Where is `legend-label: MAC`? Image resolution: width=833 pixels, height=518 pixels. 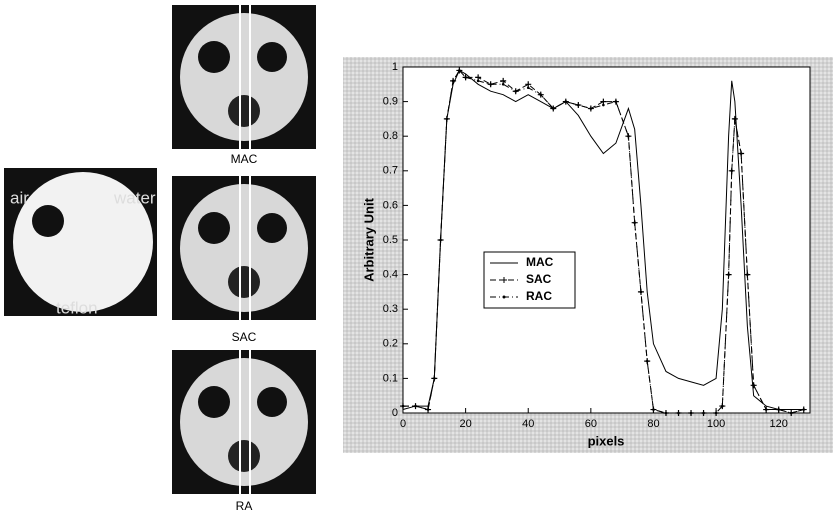 legend-label: MAC is located at coordinates (540, 262).